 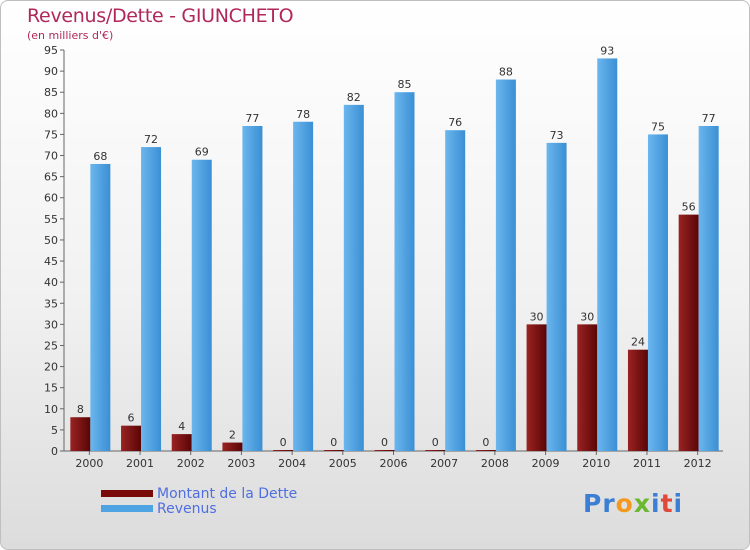 I want to click on x-tick-label: 2008, so click(x=495, y=463).